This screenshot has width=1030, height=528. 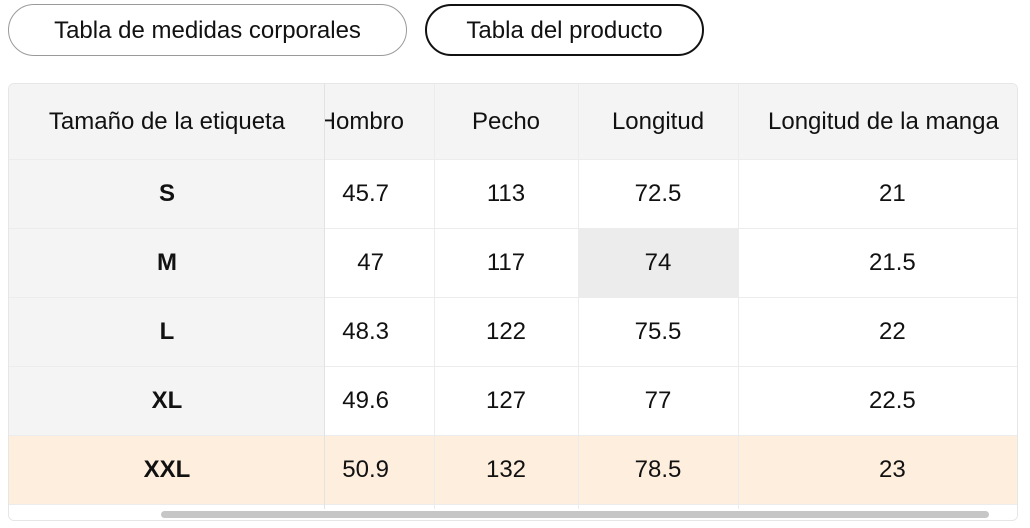 I want to click on cell-m-chest: 117, so click(x=506, y=263).